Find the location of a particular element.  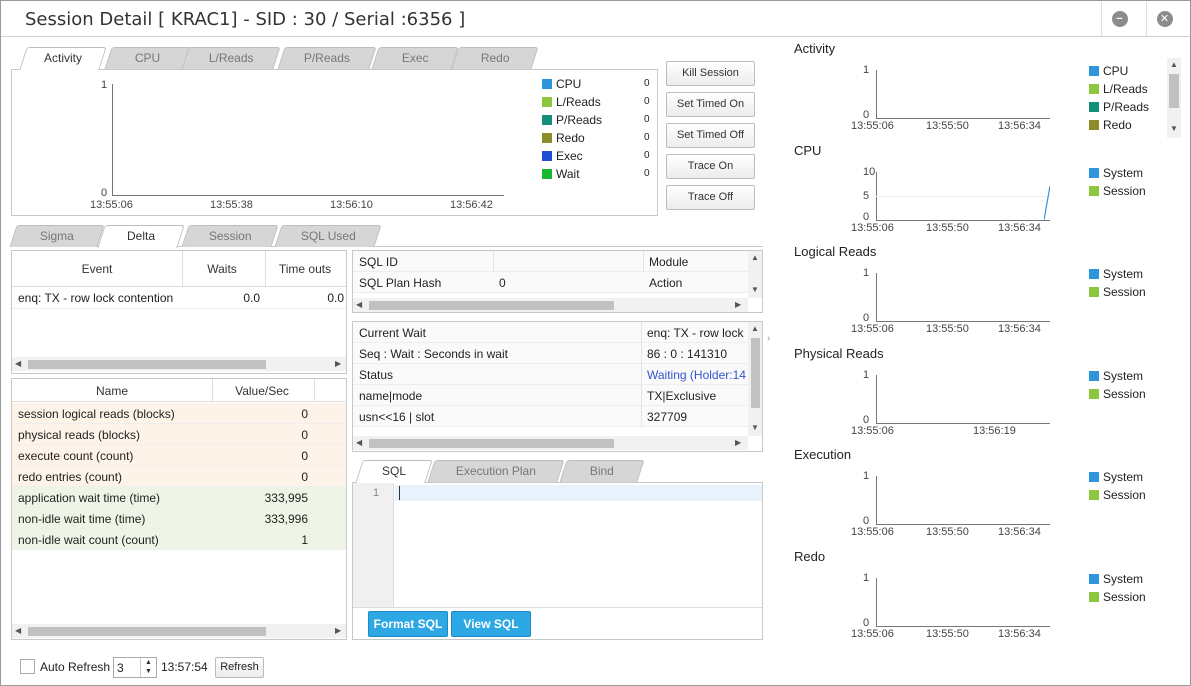

table-row: session logical reads (blocks) 0 is located at coordinates (179, 413).